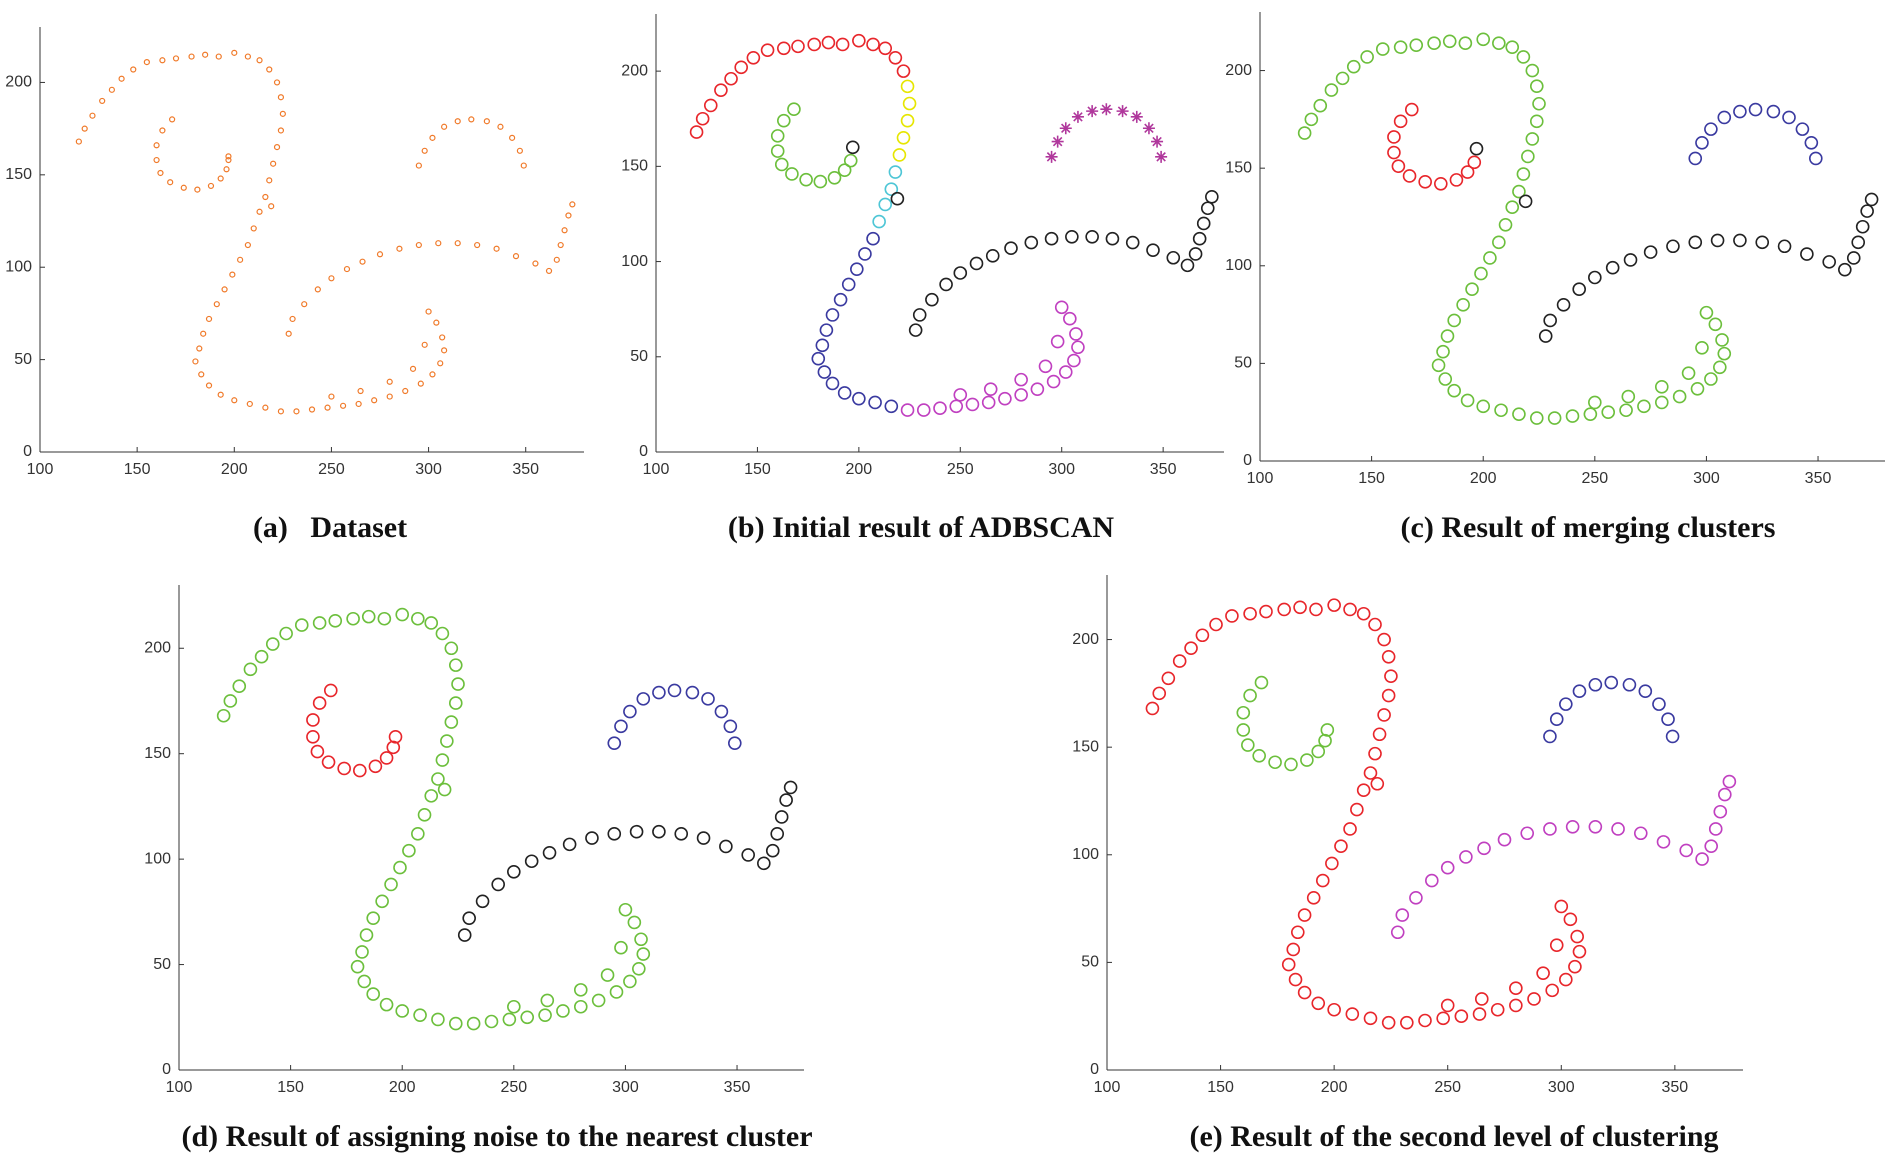 Image resolution: width=1900 pixels, height=1159 pixels. What do you see at coordinates (18, 174) in the screenshot?
I see `y-tick-label: 150` at bounding box center [18, 174].